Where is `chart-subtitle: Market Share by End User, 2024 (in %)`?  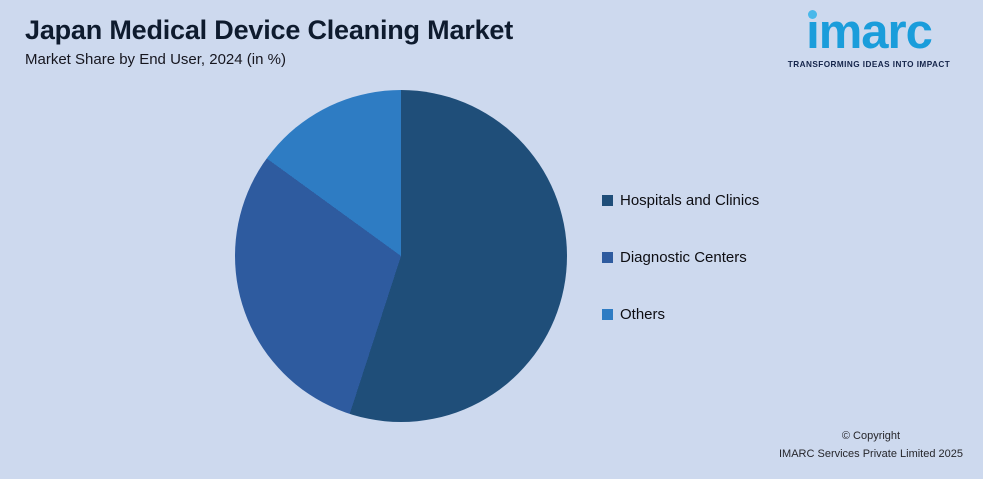
chart-subtitle: Market Share by End User, 2024 (in %) is located at coordinates (155, 60).